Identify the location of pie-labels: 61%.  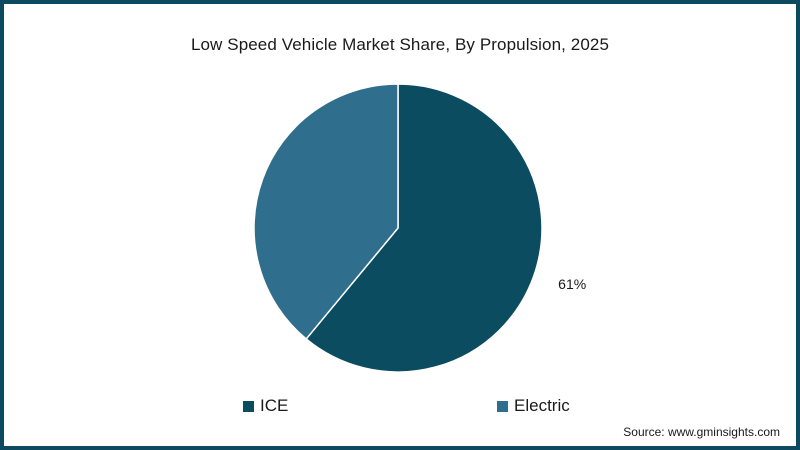
(572, 284).